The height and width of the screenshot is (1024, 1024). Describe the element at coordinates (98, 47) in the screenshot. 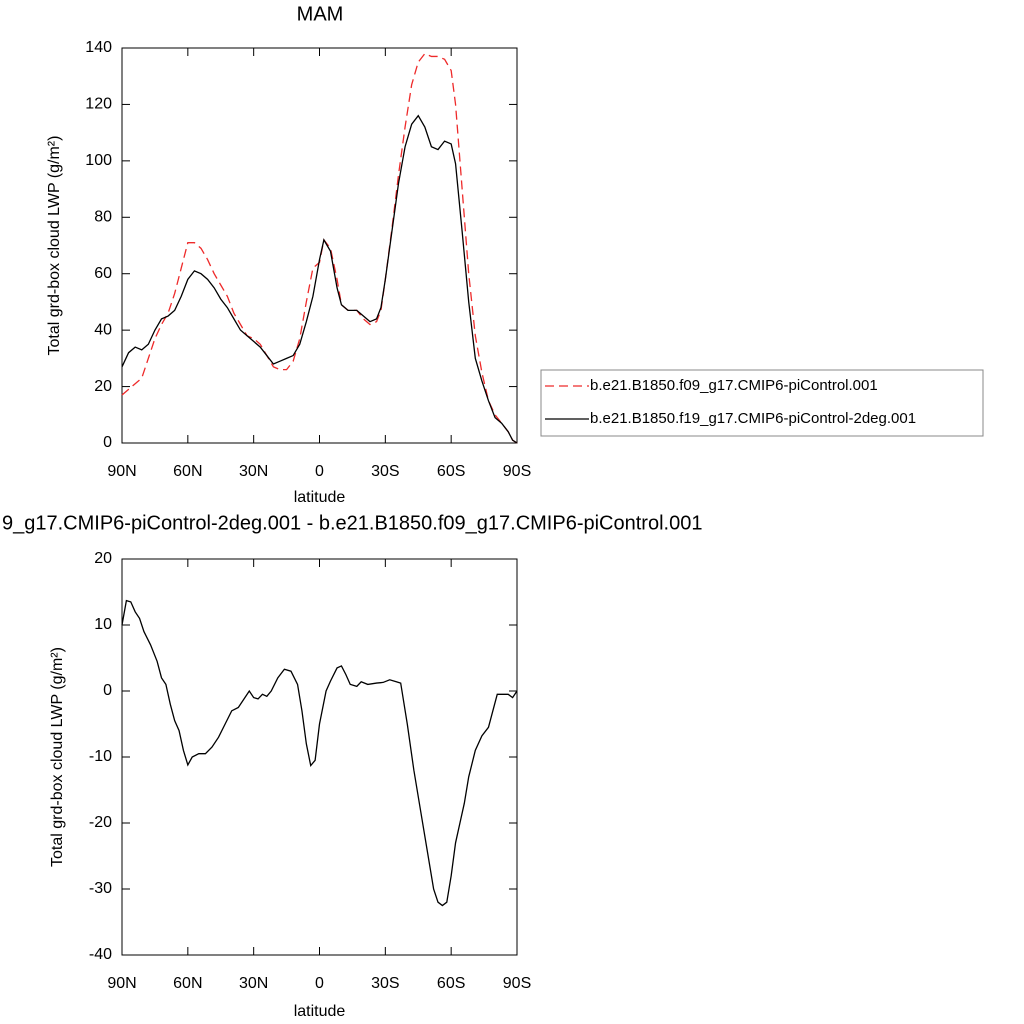

I see `y-tick-label: 140` at that location.